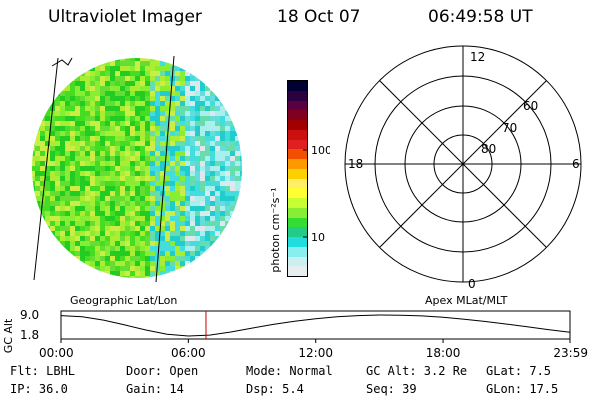  I want to click on longitude-line-left, so click(46, 169).